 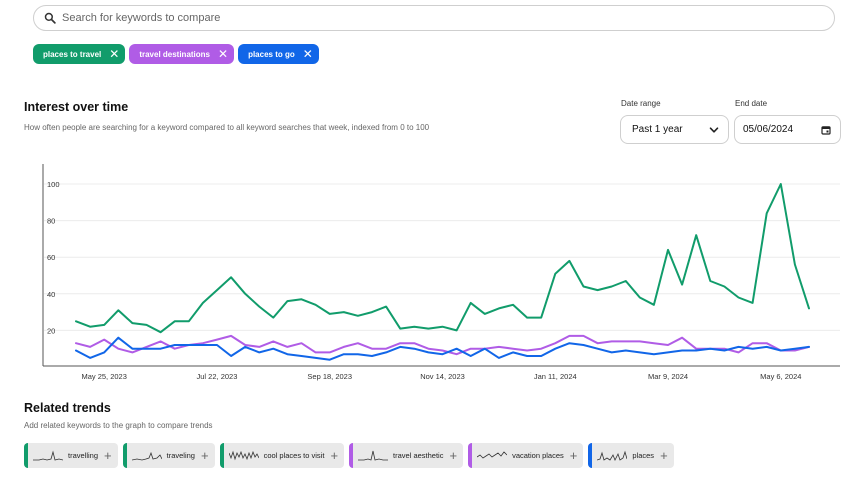 What do you see at coordinates (418, 455) in the screenshot?
I see `related-trend-label: travel aesthetic` at bounding box center [418, 455].